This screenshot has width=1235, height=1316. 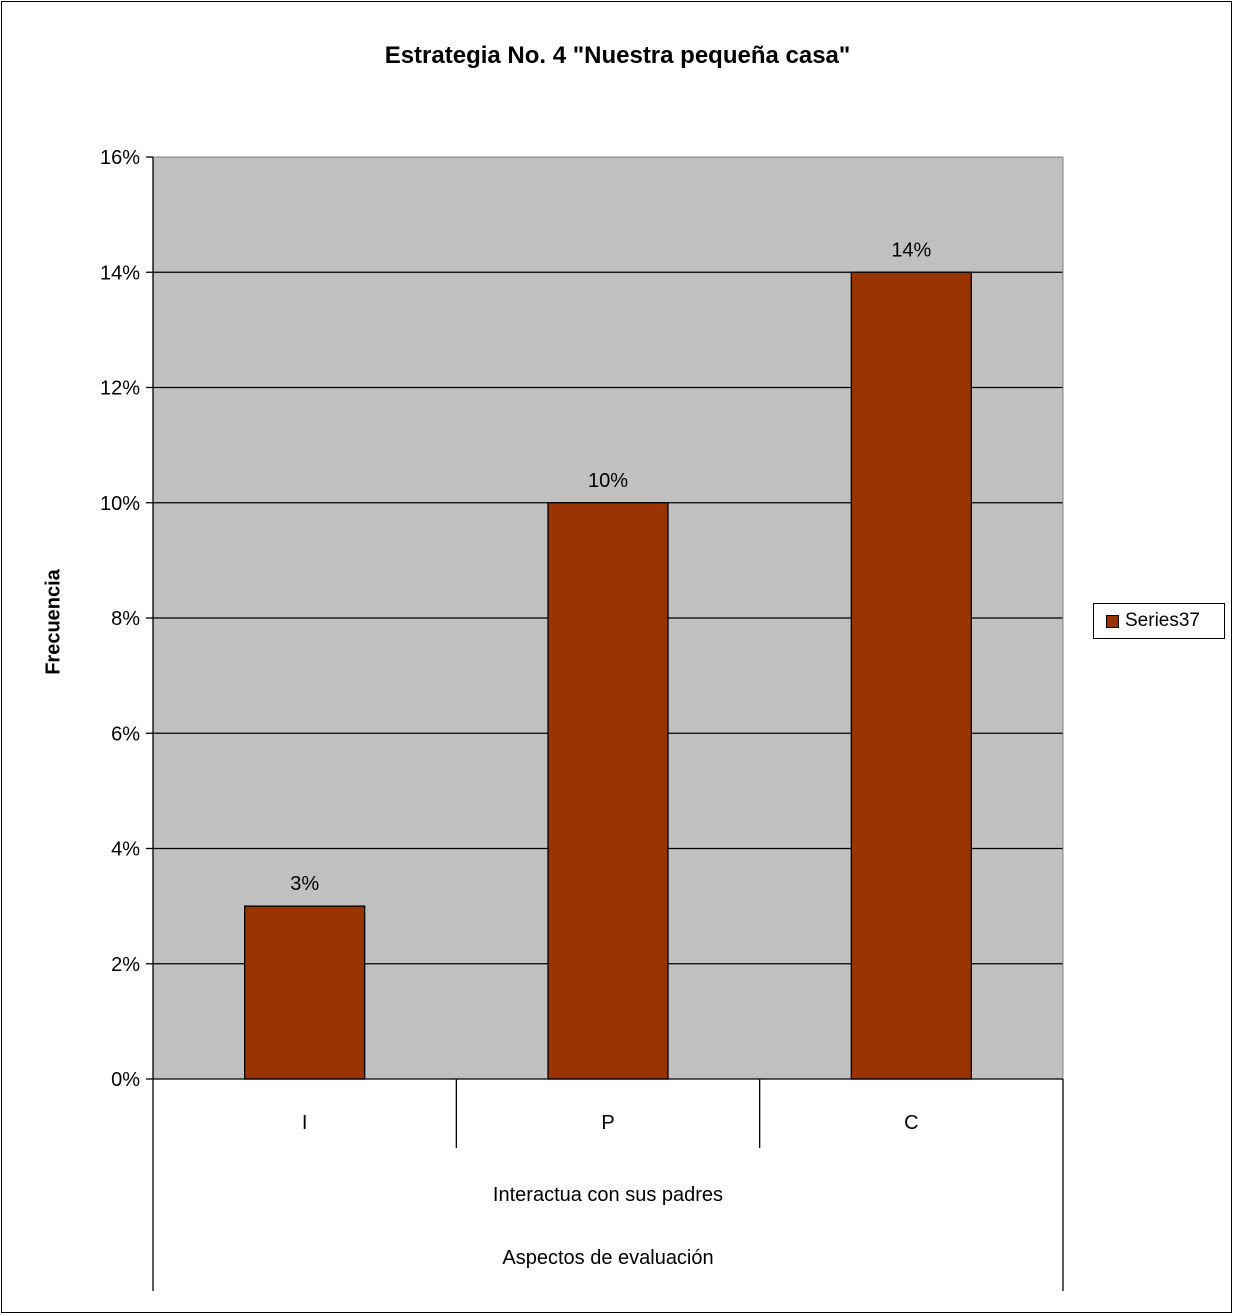 I want to click on data-label: 10%, so click(x=608, y=481).